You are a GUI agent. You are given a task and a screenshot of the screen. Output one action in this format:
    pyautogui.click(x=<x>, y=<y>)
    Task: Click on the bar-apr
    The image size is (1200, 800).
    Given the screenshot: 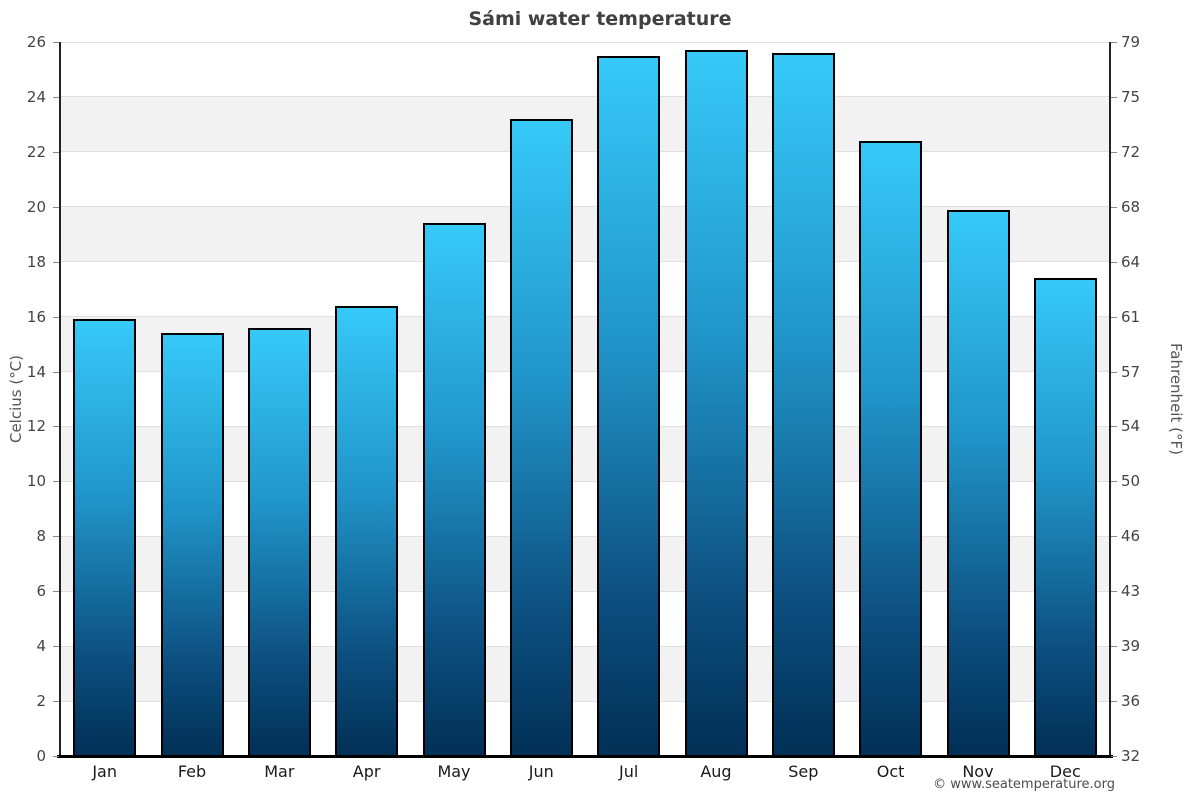 What is the action you would take?
    pyautogui.click(x=367, y=530)
    